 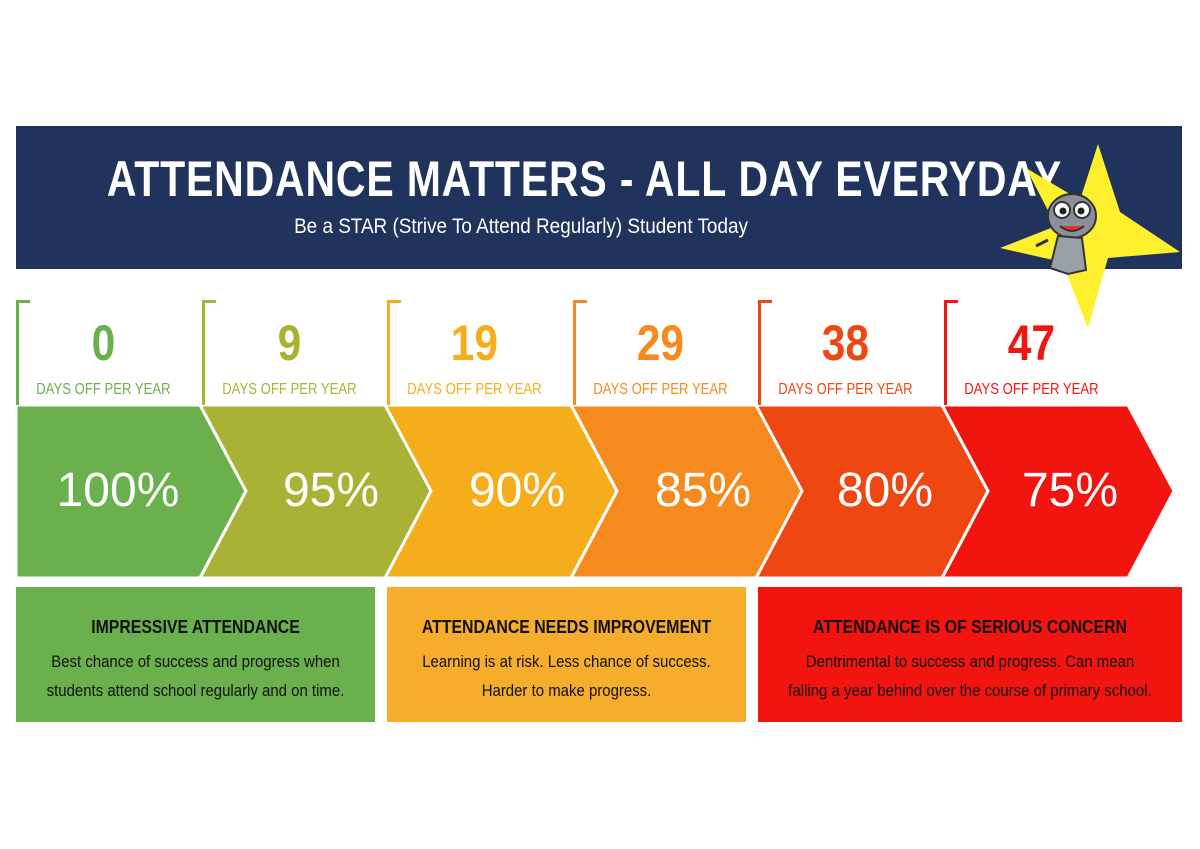 What do you see at coordinates (1070, 490) in the screenshot?
I see `attendance-percent: 75%` at bounding box center [1070, 490].